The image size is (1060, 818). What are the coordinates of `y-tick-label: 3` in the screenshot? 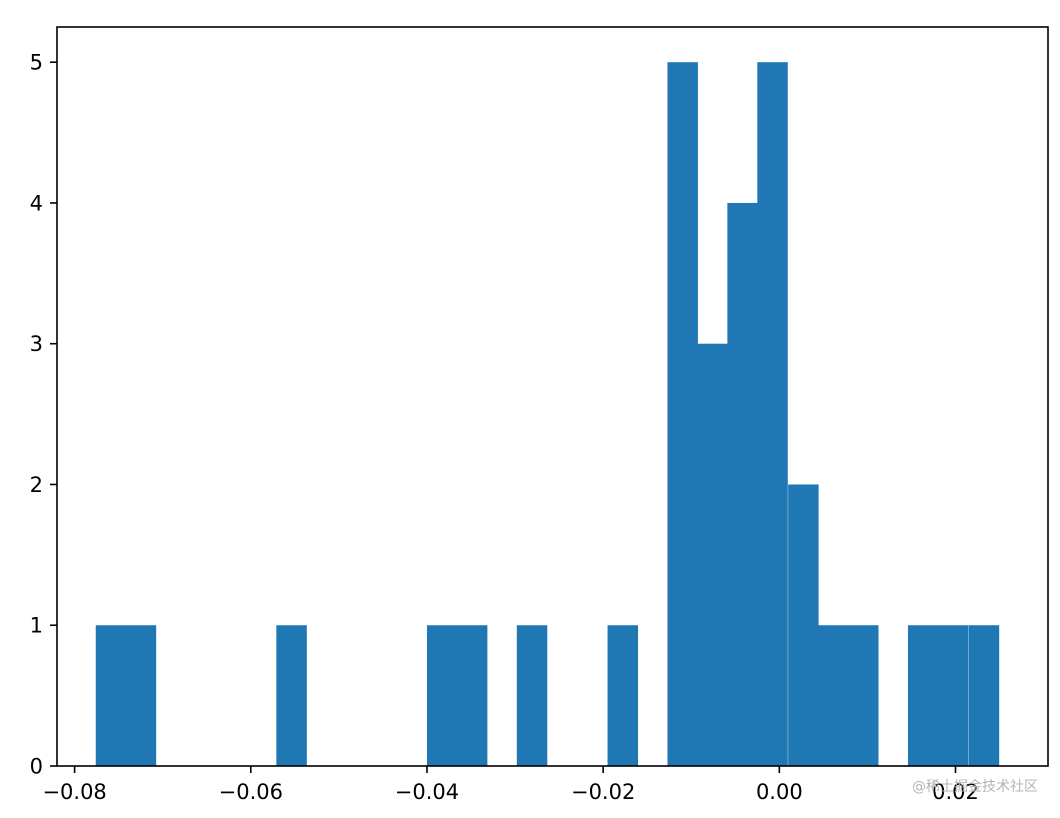 It's located at (36, 344).